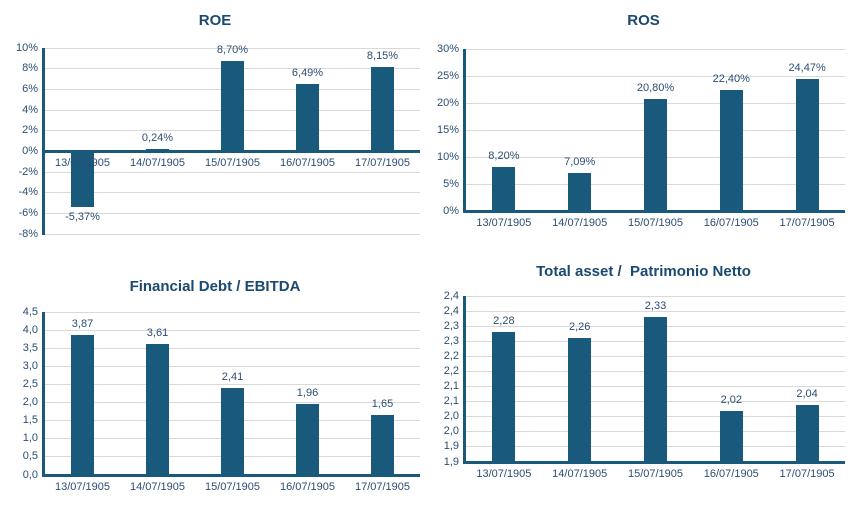 Image resolution: width=857 pixels, height=520 pixels. What do you see at coordinates (643, 271) in the screenshot?
I see `chart-title-total-asset-patrimonio-netto: Total asset / Patrimonio Netto` at bounding box center [643, 271].